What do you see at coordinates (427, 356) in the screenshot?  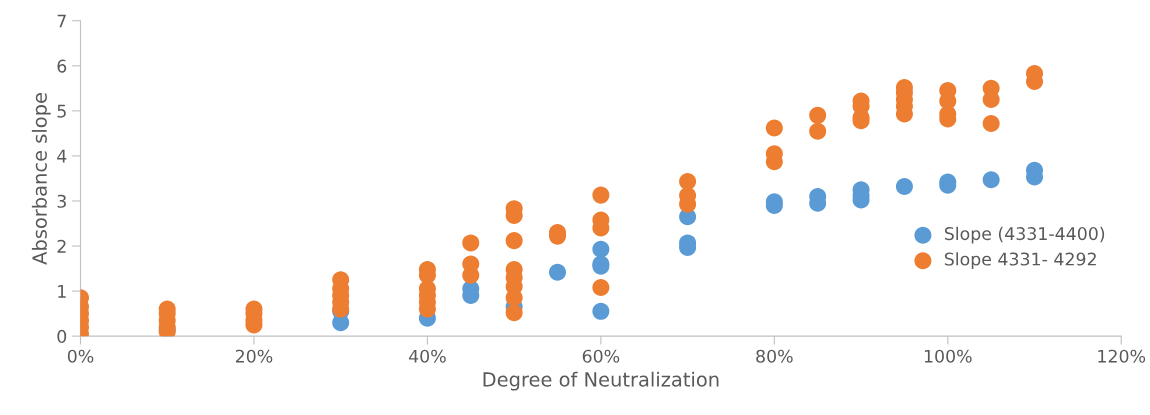 I see `x-tick-label: 40%` at bounding box center [427, 356].